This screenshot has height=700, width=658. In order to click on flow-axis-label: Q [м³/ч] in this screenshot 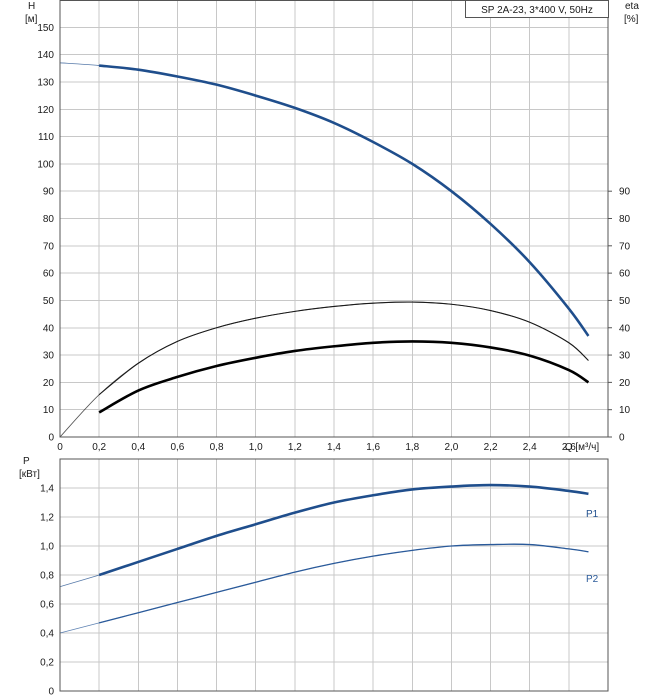, I will do `click(582, 447)`.